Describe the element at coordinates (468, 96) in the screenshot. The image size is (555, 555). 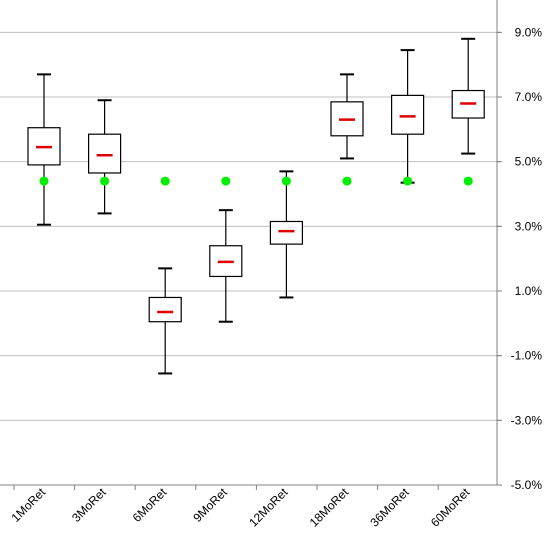
I see `box-60MoRet` at that location.